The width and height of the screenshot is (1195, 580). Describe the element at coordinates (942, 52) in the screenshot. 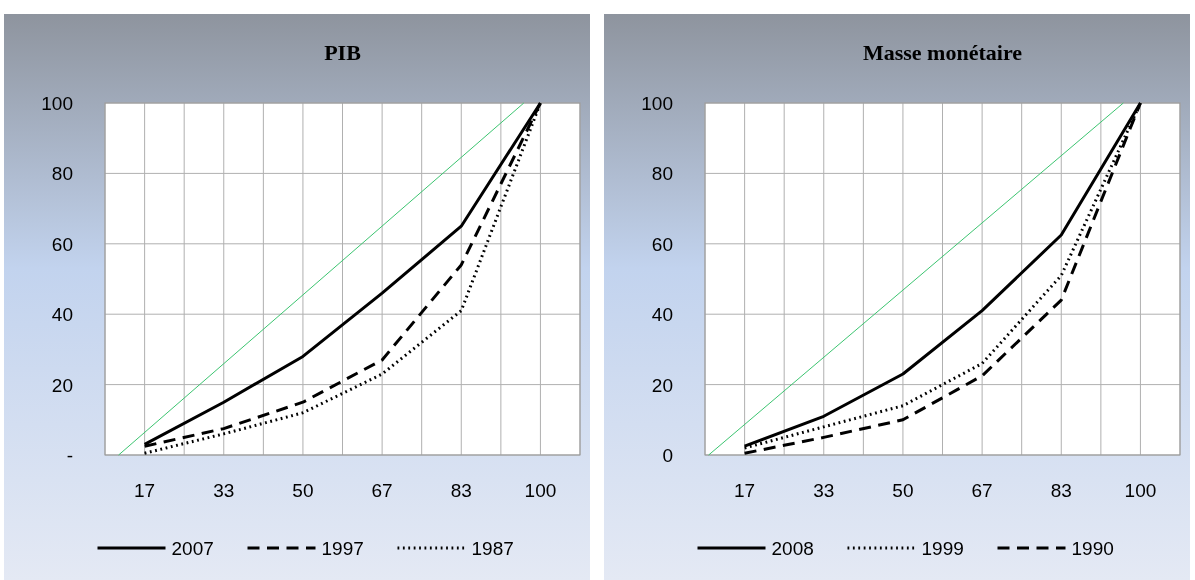

I see `chart-title: Masse monétaire` at that location.